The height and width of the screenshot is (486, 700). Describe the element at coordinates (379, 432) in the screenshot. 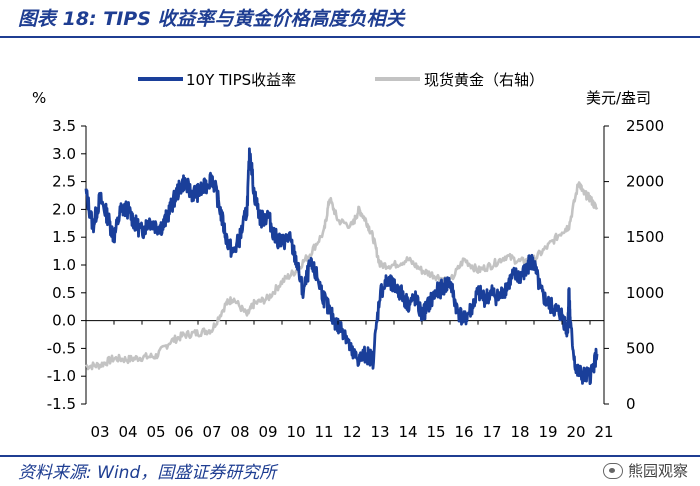

I see `x-tick-label: 13` at that location.